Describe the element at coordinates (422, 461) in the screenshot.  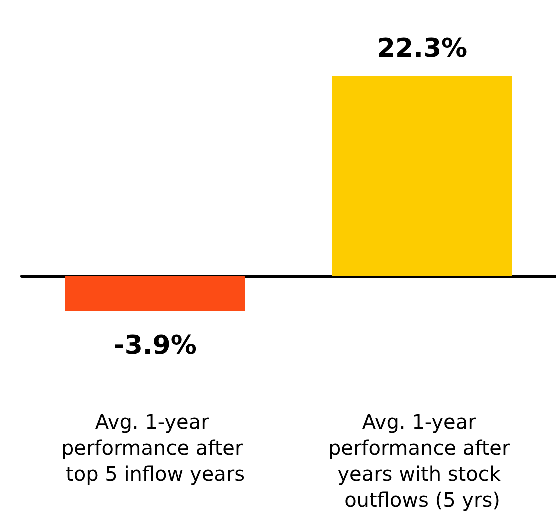
I see `x-tick-label: Avg. 1-year performance after years with stock outflows (5 yrs)` at that location.